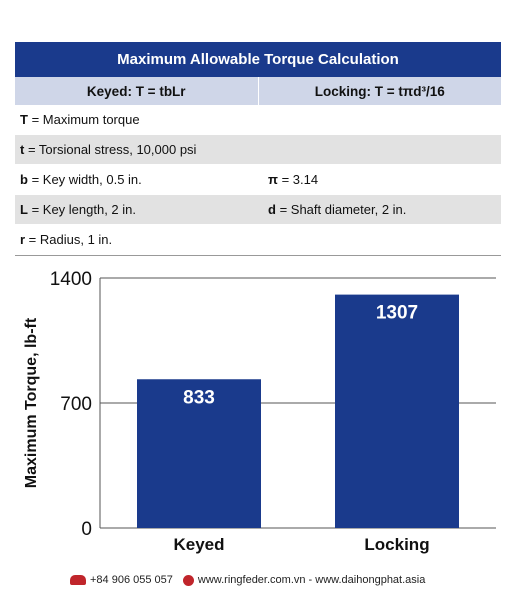 This screenshot has width=514, height=600. What do you see at coordinates (298, 179) in the screenshot?
I see `definition: = 3.14` at bounding box center [298, 179].